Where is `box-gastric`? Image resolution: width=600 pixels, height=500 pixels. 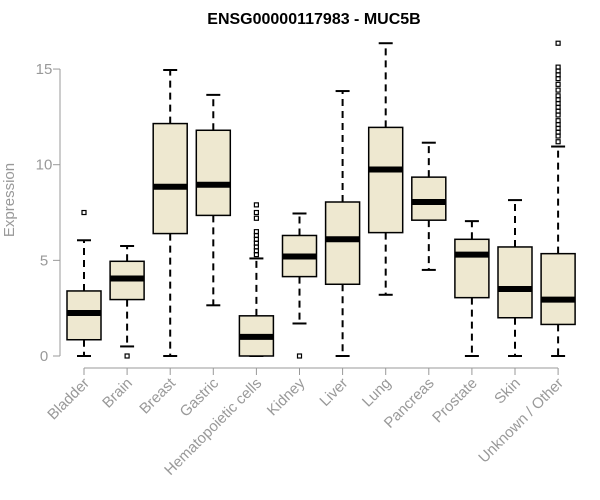 box-gastric is located at coordinates (213, 200).